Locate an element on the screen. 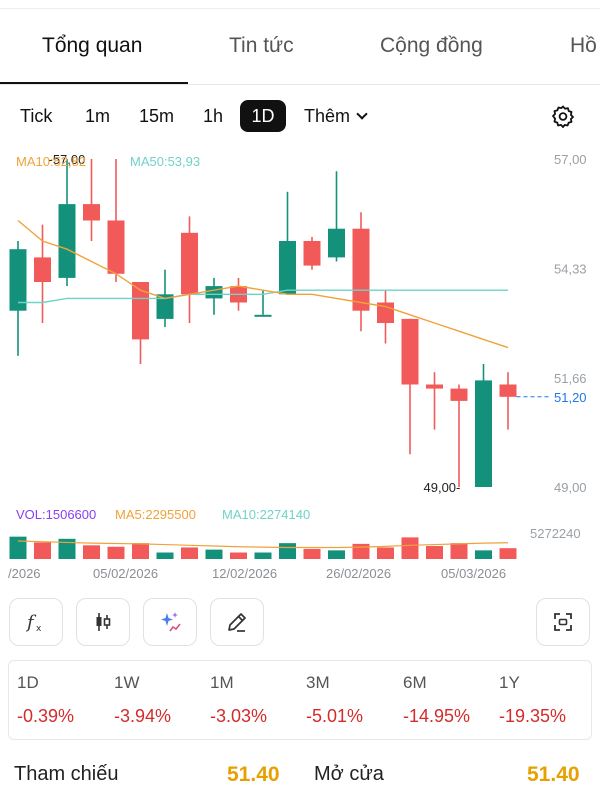 The width and height of the screenshot is (600, 800). more-timeframes-button: Thêm is located at coordinates (336, 116).